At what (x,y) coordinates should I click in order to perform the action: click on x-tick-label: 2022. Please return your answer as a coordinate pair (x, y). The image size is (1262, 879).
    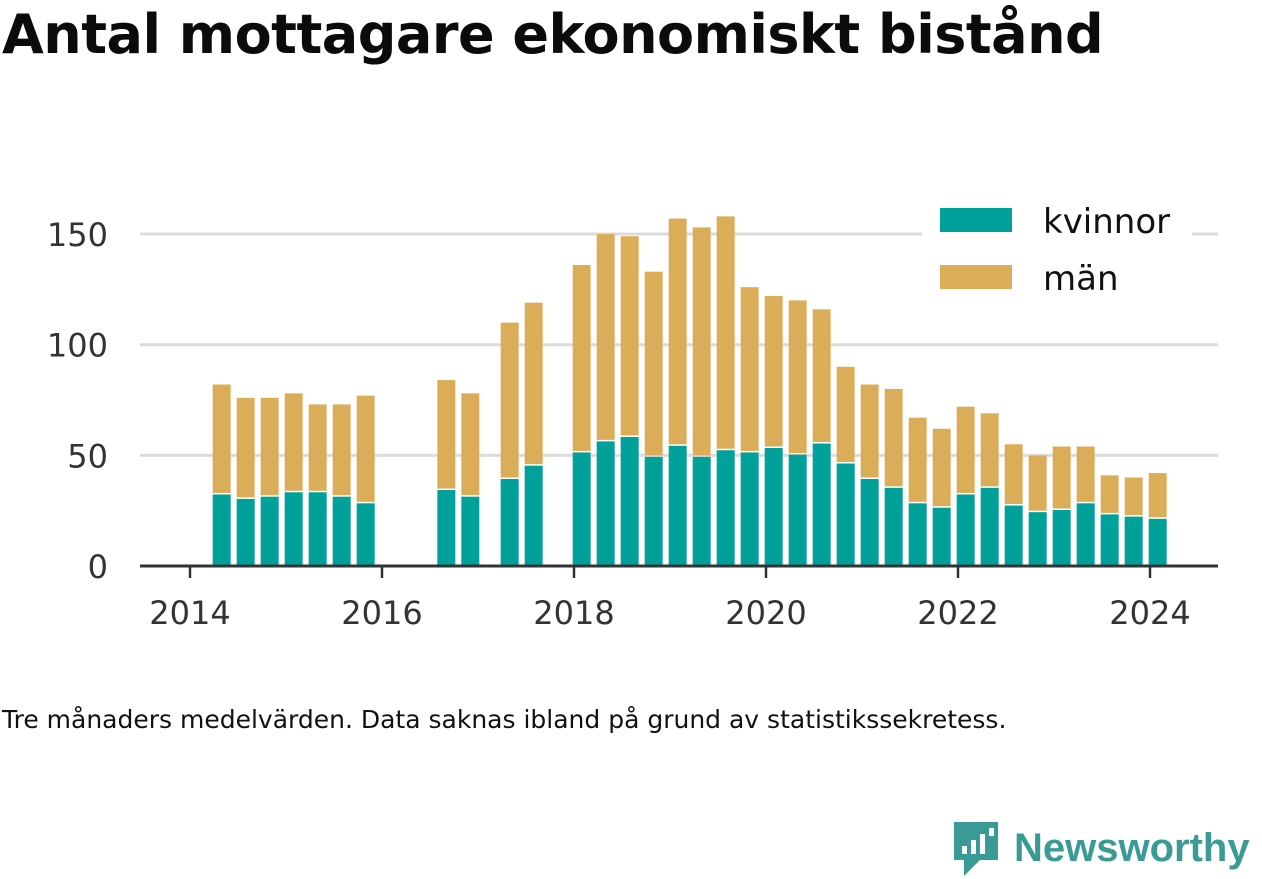
    Looking at the image, I should click on (957, 613).